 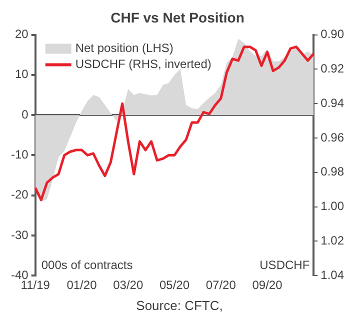 What do you see at coordinates (82, 285) in the screenshot?
I see `x-tick-label: 01/20` at bounding box center [82, 285].